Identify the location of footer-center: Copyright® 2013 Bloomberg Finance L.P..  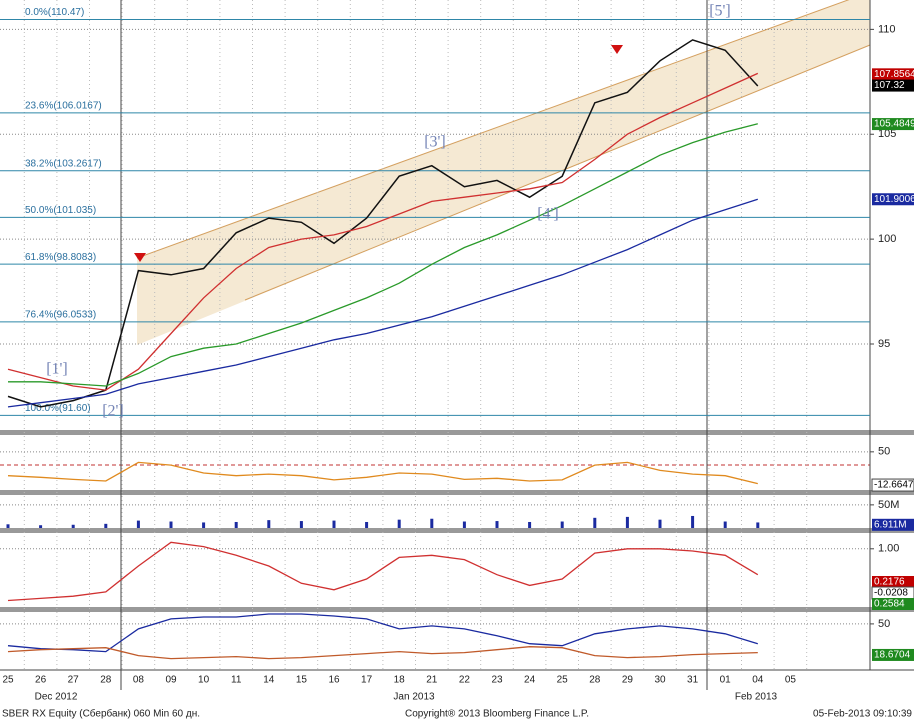
(497, 714).